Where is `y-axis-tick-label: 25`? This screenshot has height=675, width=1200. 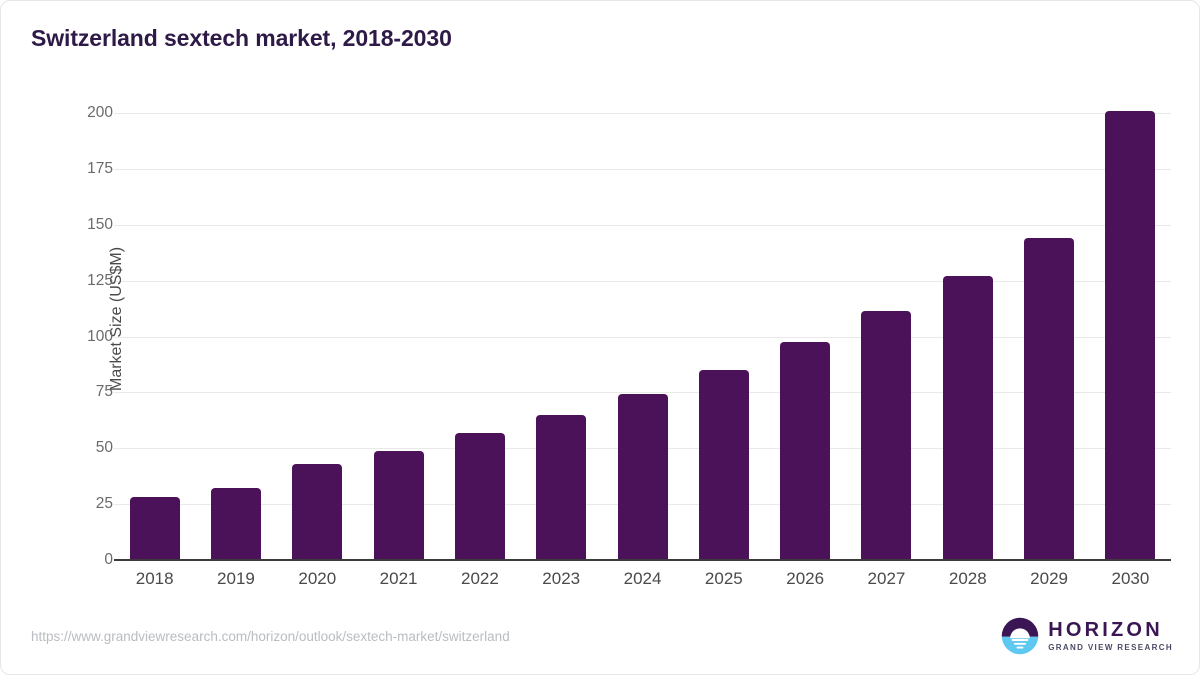 y-axis-tick-label: 25 is located at coordinates (104, 504).